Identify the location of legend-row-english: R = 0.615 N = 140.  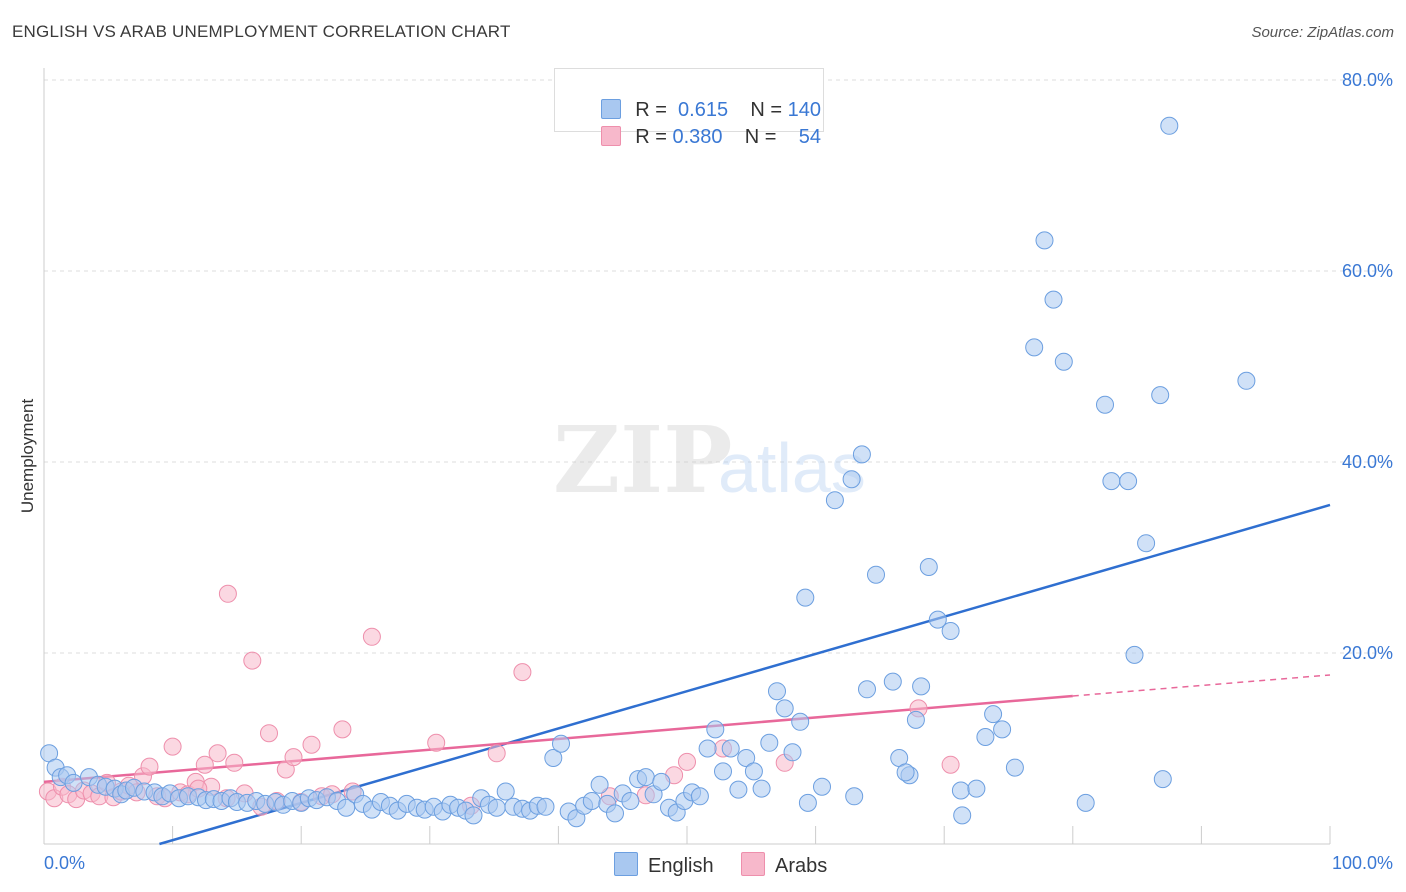
(700, 110).